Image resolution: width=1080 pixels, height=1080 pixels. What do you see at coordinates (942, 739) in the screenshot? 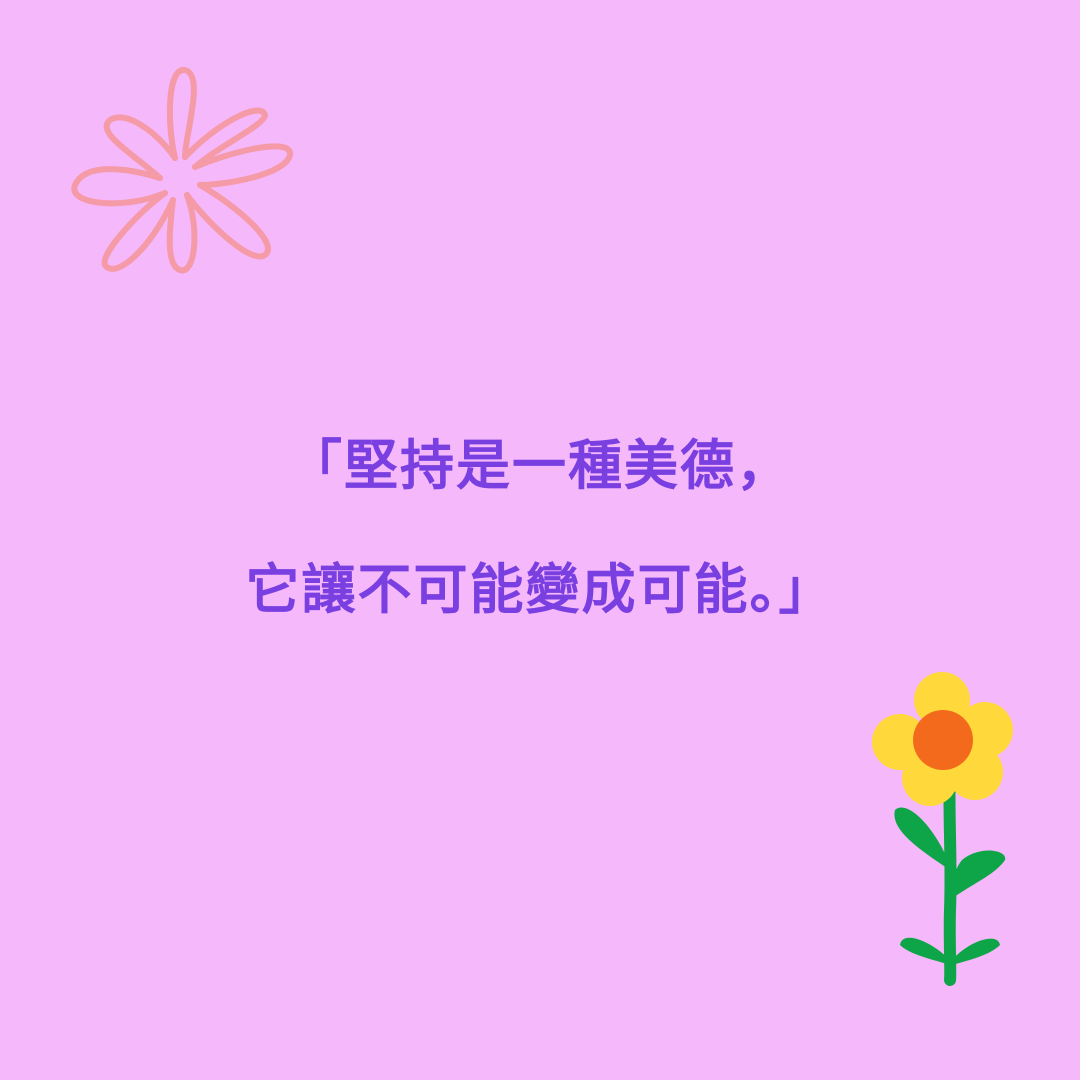
I see `sunflower-head` at bounding box center [942, 739].